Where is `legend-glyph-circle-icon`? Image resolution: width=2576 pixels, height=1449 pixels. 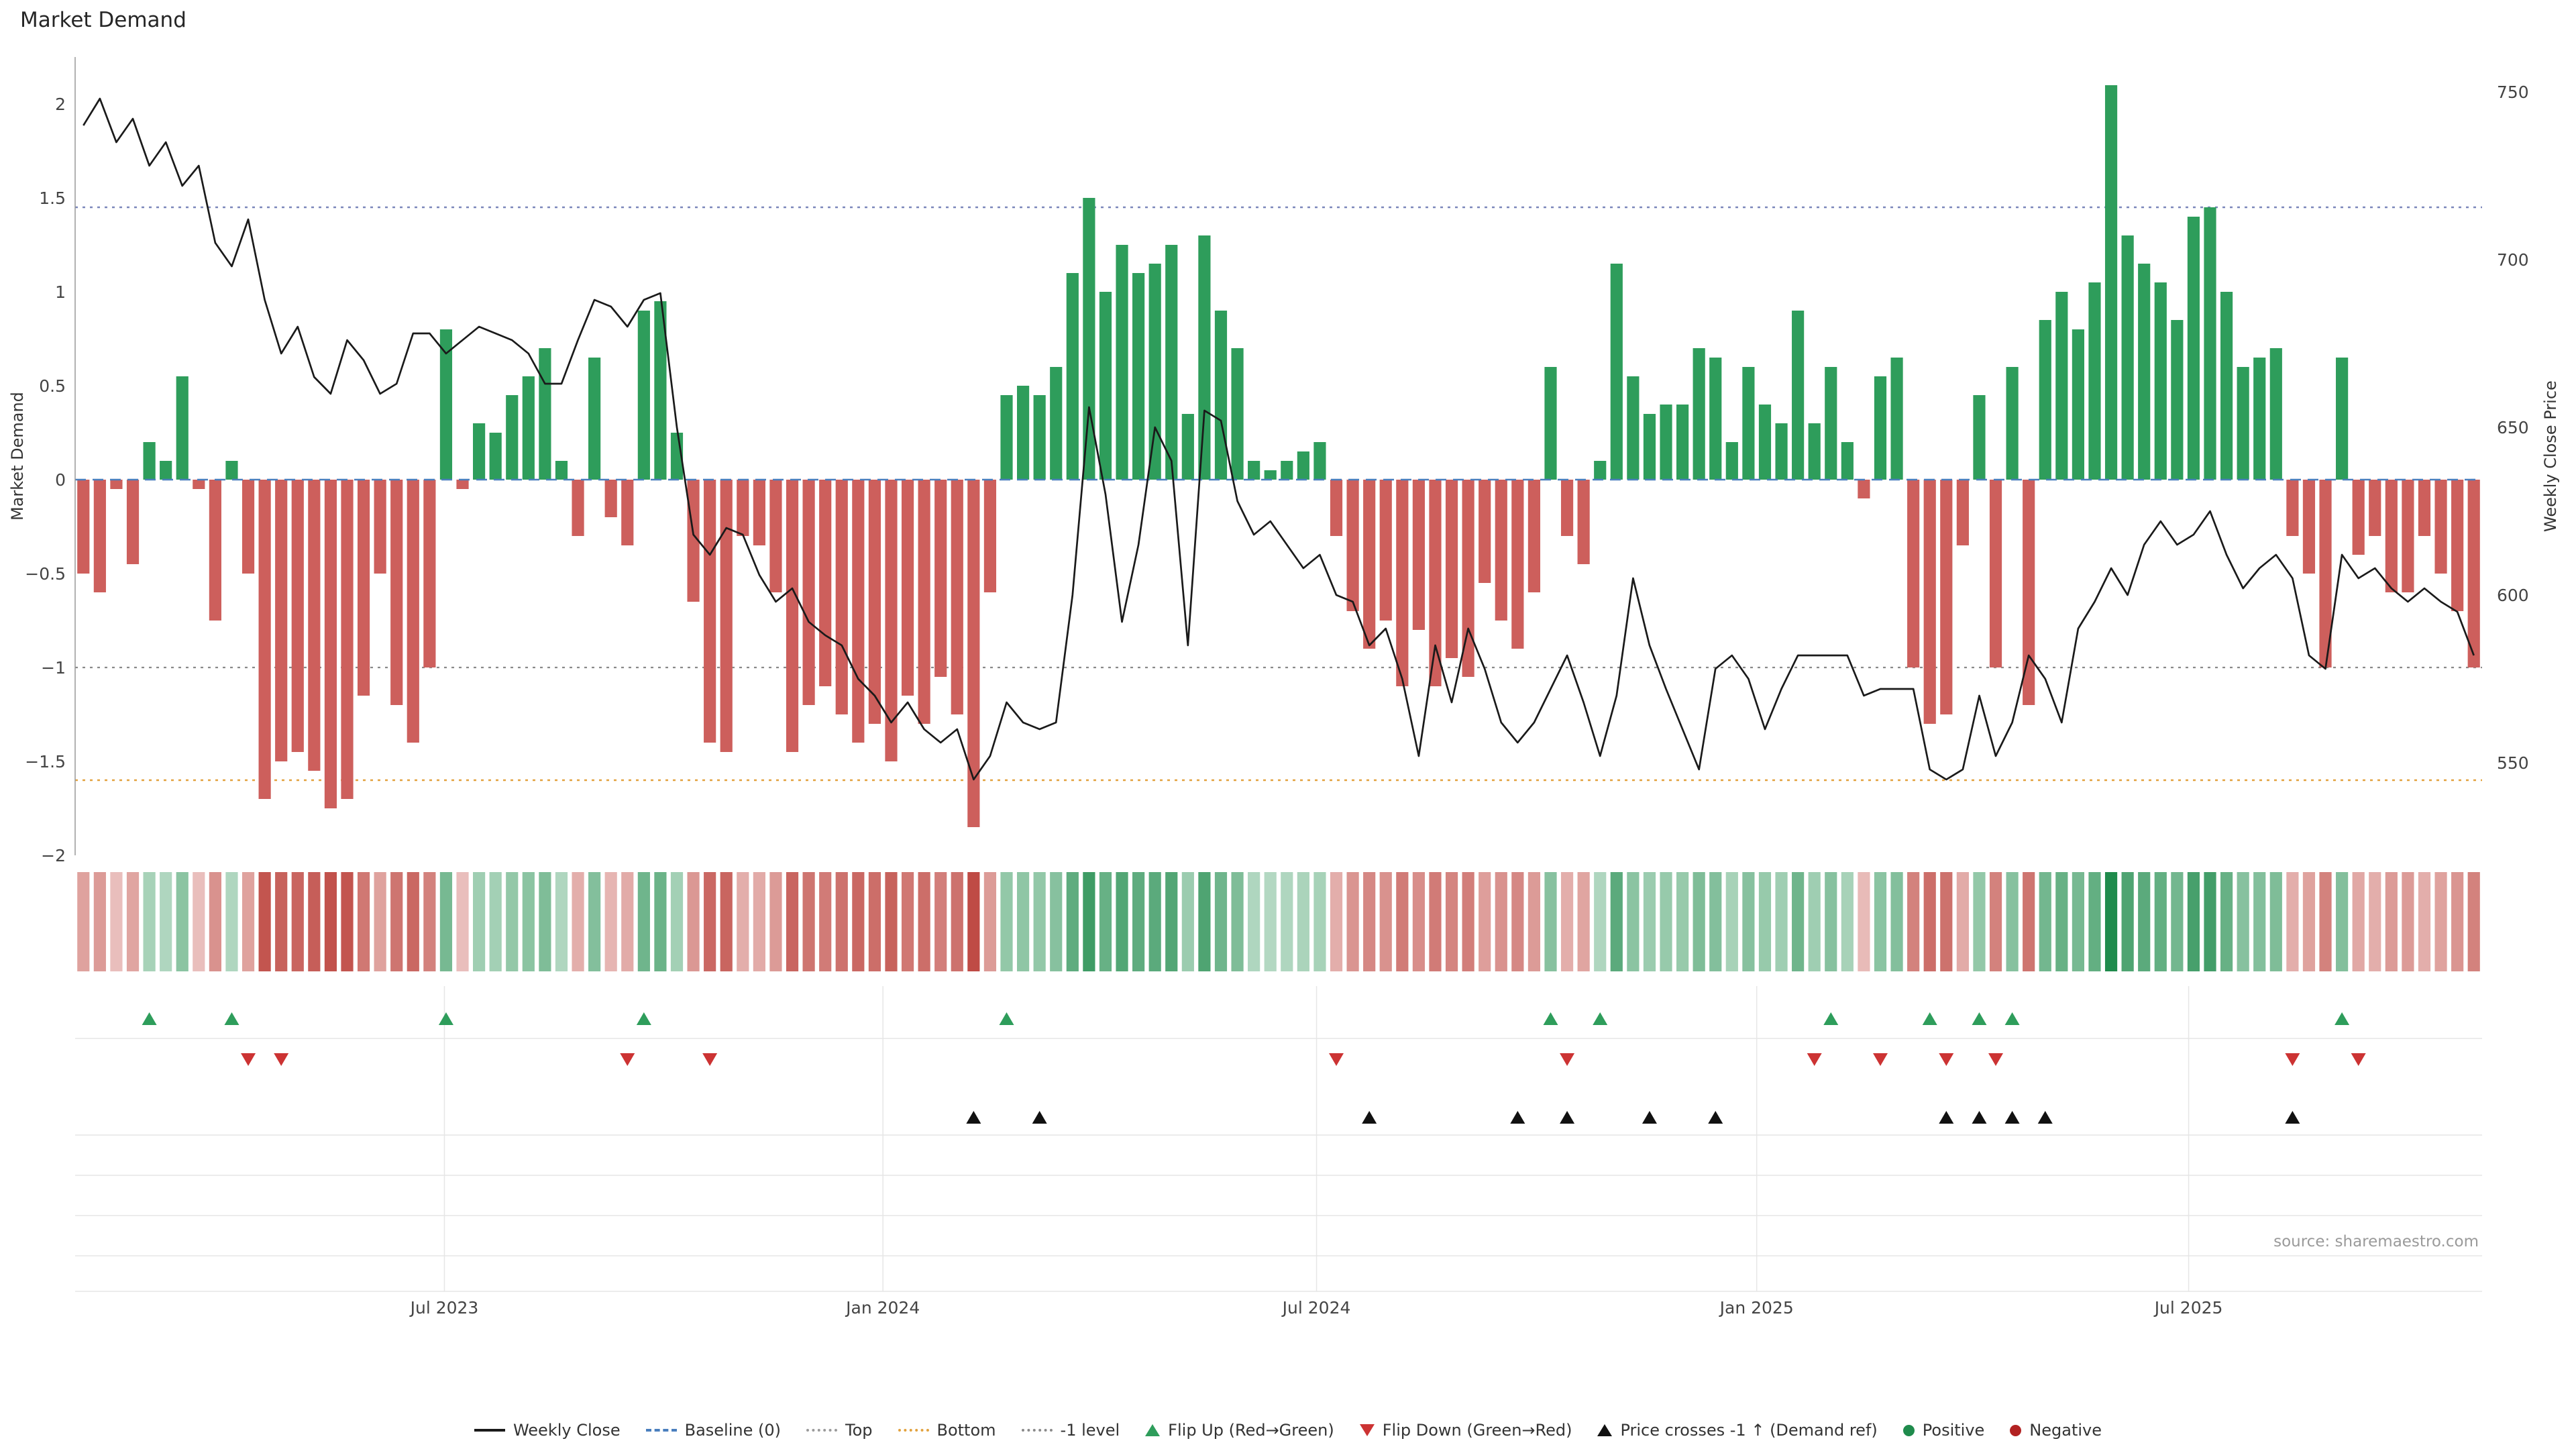 legend-glyph-circle-icon is located at coordinates (2016, 1430).